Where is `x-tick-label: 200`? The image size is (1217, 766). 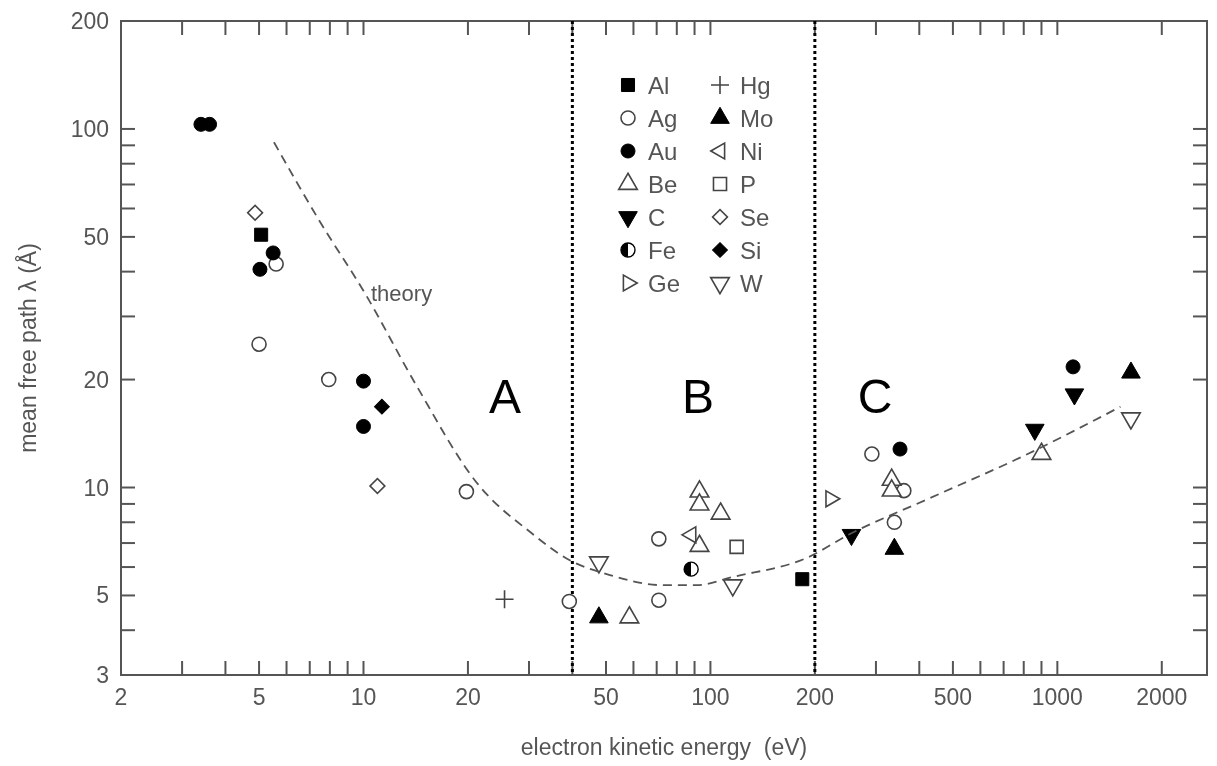
x-tick-label: 200 is located at coordinates (815, 697).